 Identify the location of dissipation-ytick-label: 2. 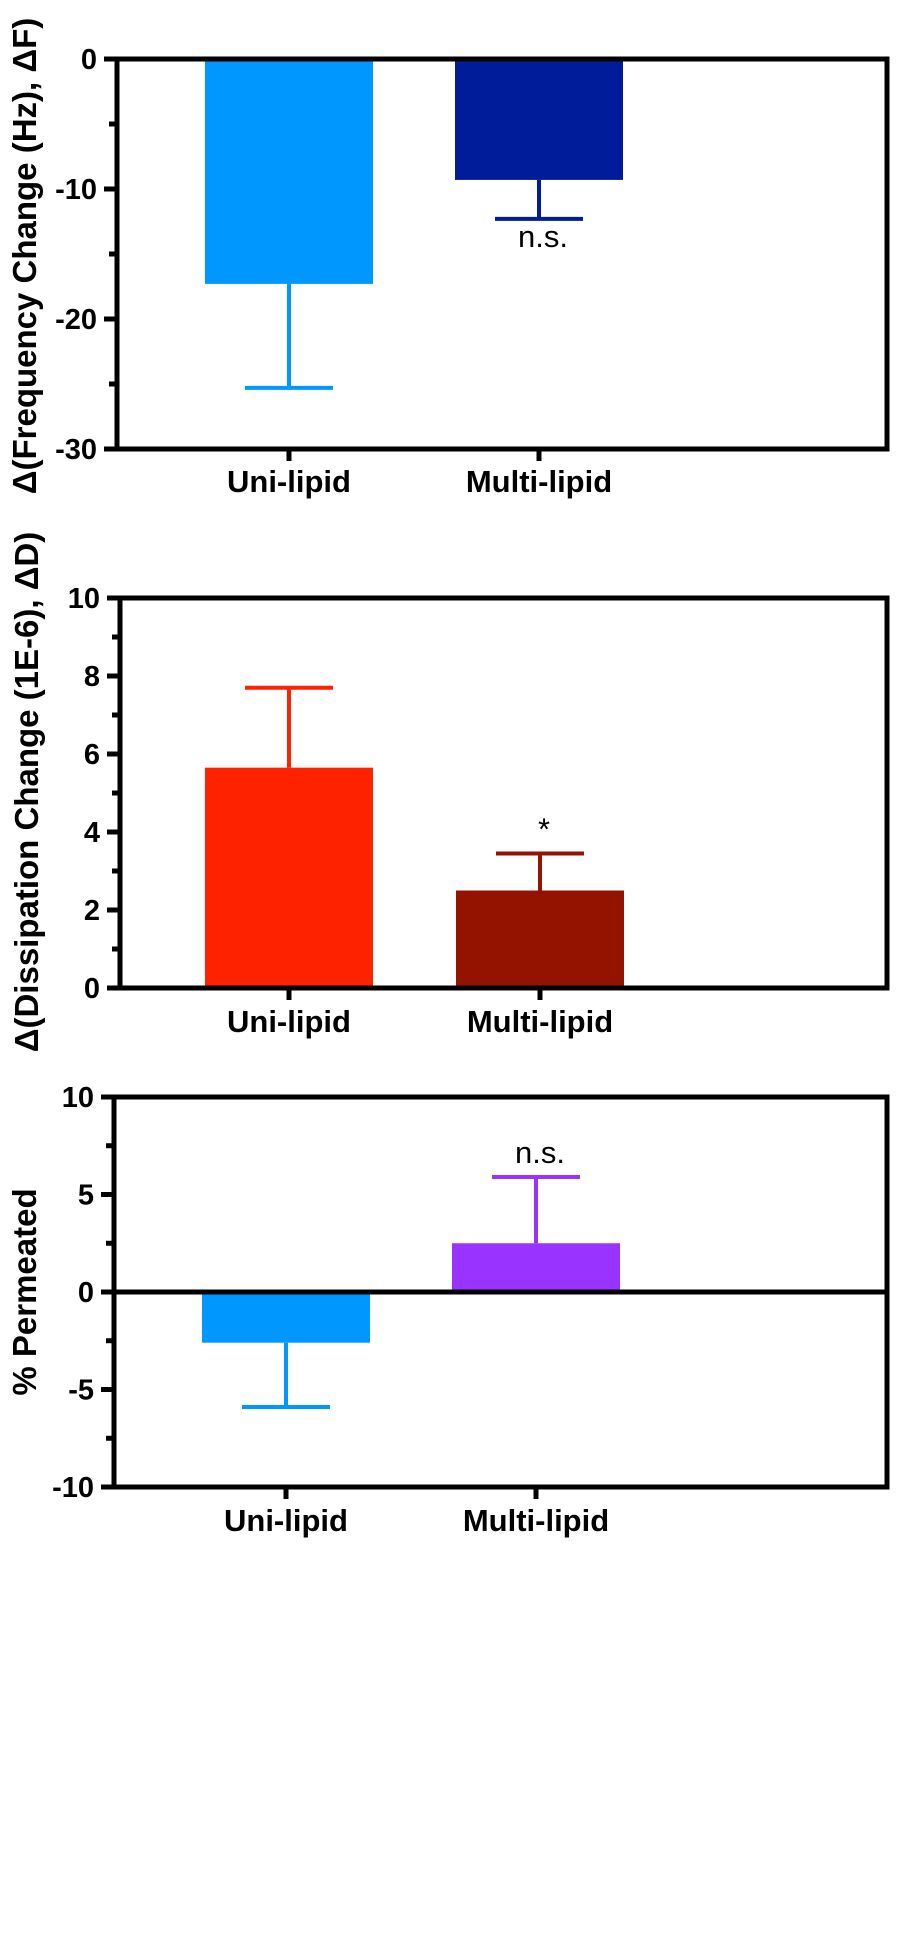
(92, 911).